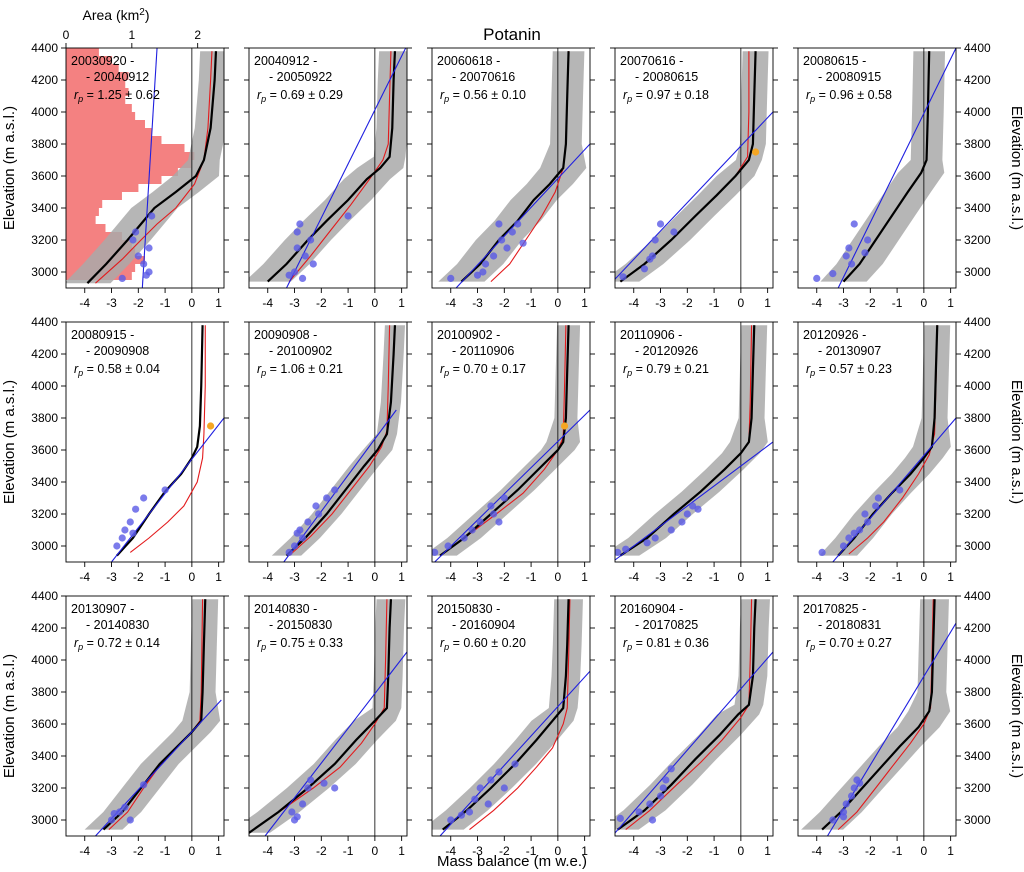 The width and height of the screenshot is (1024, 872). Describe the element at coordinates (512, 861) in the screenshot. I see `x-axis-label: Mass balance (m w.e.)` at that location.